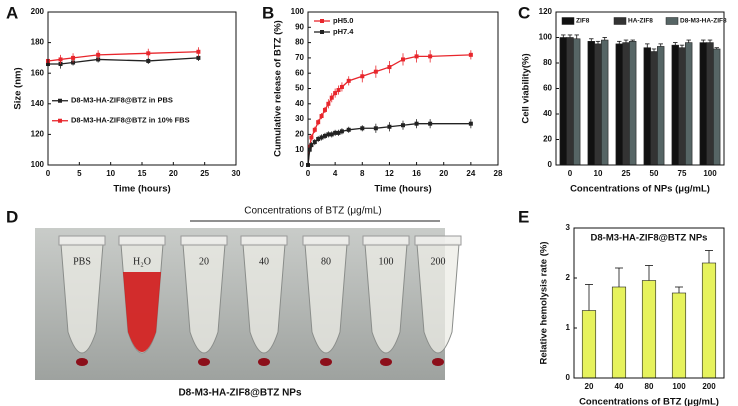 The height and width of the screenshot is (406, 738). Describe the element at coordinates (278, 88) in the screenshot. I see `y-axis-label: Cumulative release of BTZ (%)` at that location.